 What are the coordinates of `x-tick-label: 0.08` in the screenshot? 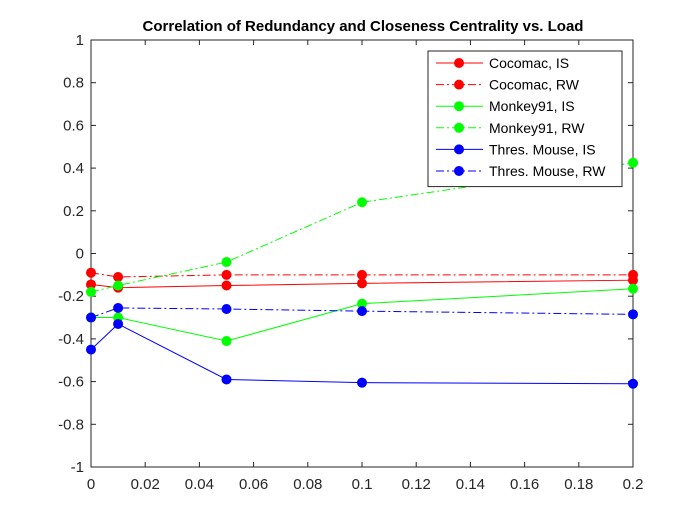 It's located at (307, 484).